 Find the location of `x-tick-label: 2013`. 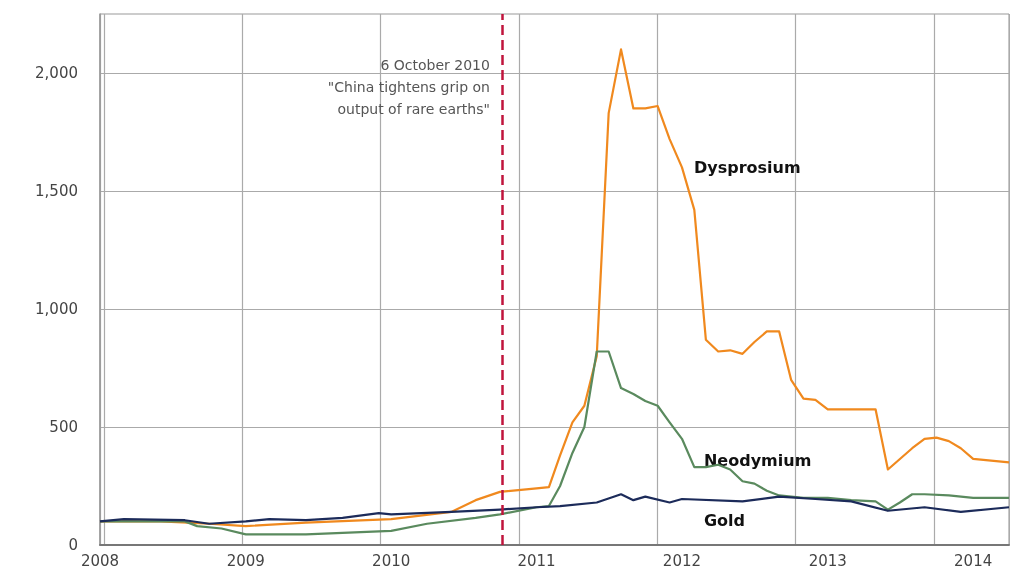

x-tick-label: 2013 is located at coordinates (827, 560).